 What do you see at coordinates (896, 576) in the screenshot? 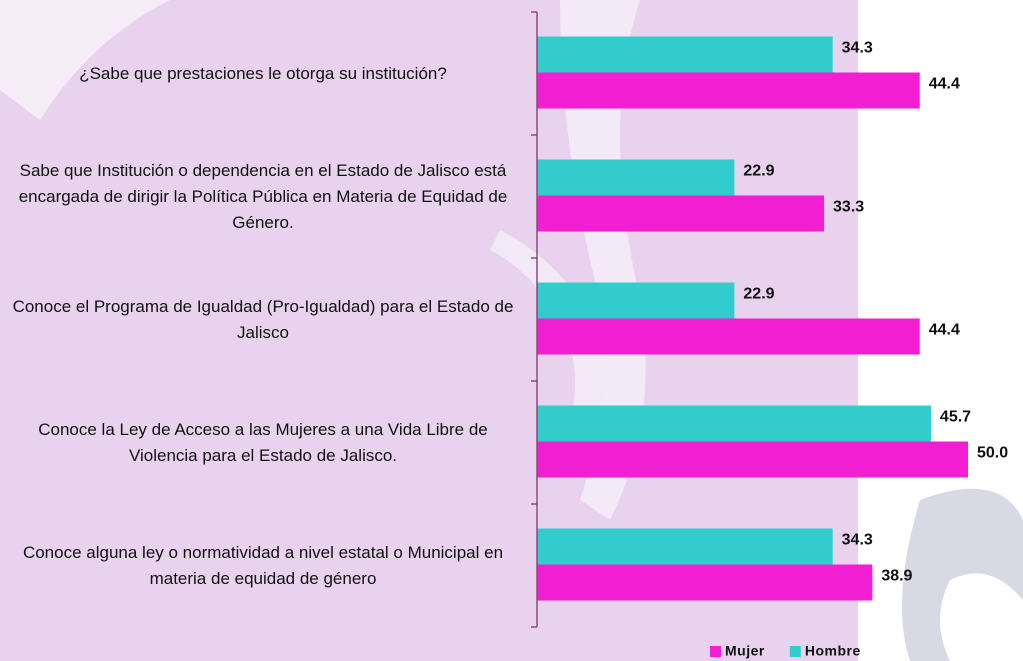
I see `value-label: 38.9` at bounding box center [896, 576].